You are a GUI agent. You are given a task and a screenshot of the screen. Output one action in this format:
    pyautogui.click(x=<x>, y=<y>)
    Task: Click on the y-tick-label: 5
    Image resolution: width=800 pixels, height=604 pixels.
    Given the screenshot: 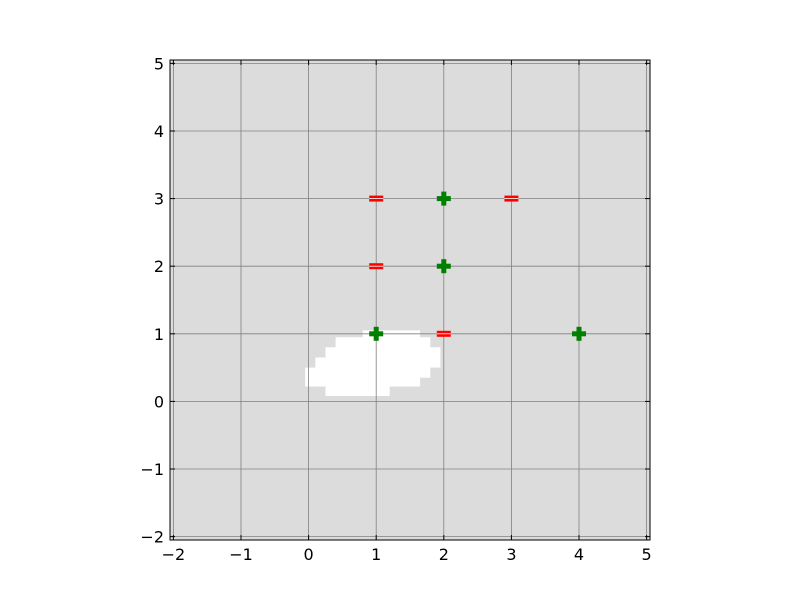 What is the action you would take?
    pyautogui.click(x=159, y=63)
    